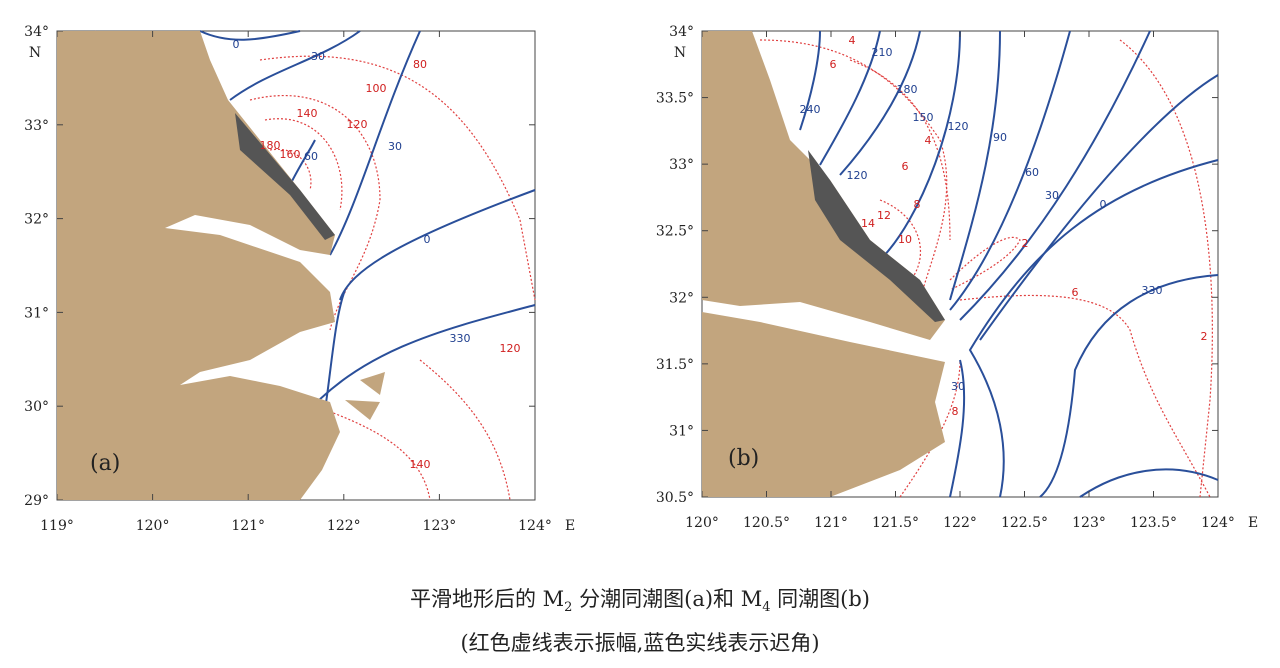 The image size is (1280, 668). What do you see at coordinates (907, 89) in the screenshot?
I see `phase-label: 180` at bounding box center [907, 89].